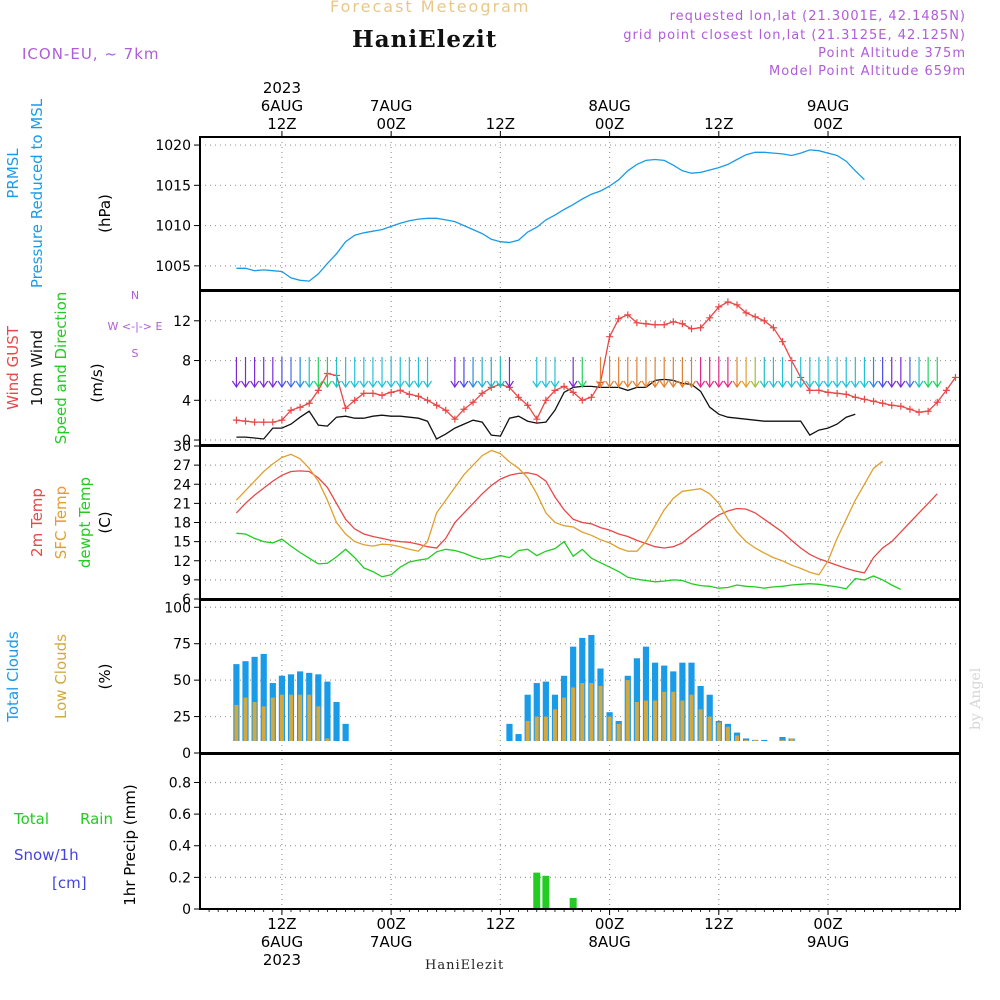 This screenshot has height=1000, width=1000. What do you see at coordinates (182, 543) in the screenshot?
I see `y-tick-label: 15` at bounding box center [182, 543].